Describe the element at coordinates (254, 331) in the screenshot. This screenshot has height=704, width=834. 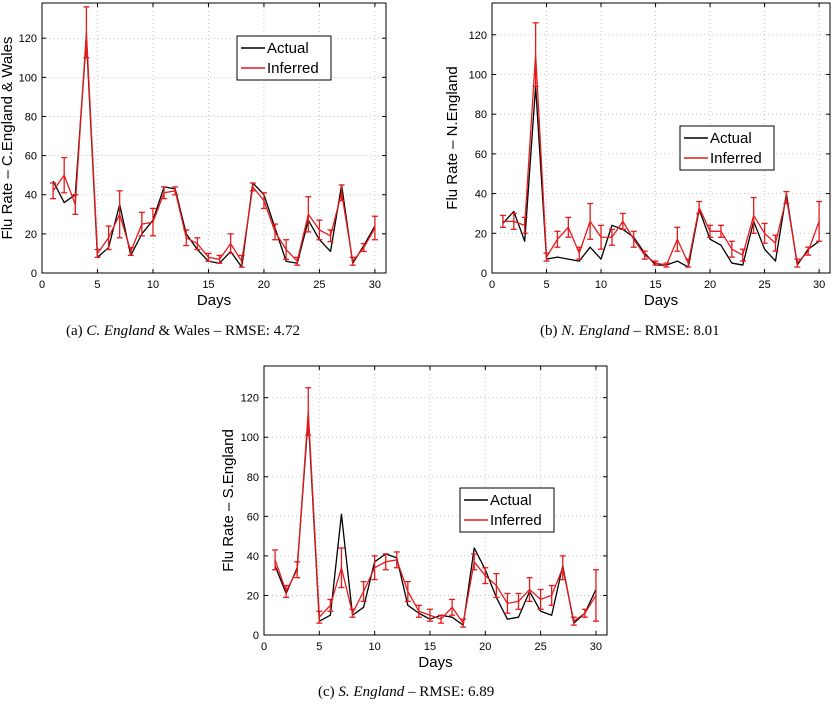
I see `caption-metric: – RMSE: 4.72` at that location.